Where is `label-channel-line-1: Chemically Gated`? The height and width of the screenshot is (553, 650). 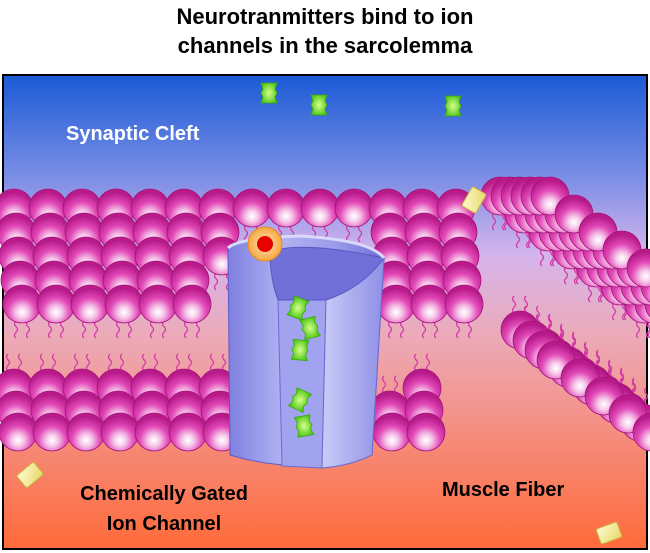 label-channel-line-1: Chemically Gated is located at coordinates (164, 494).